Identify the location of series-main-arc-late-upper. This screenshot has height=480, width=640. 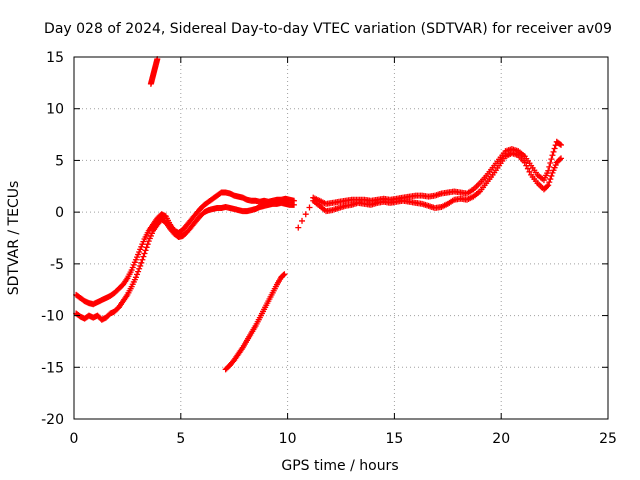
(437, 172).